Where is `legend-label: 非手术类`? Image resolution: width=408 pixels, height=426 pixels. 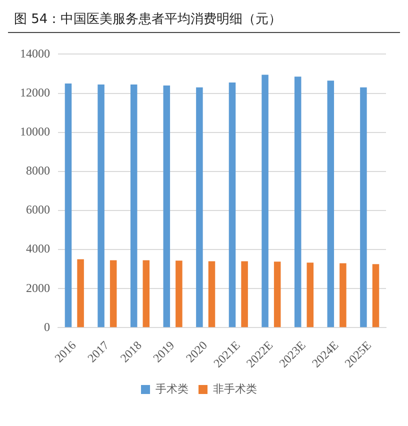 legend-label: 非手术类 is located at coordinates (235, 389).